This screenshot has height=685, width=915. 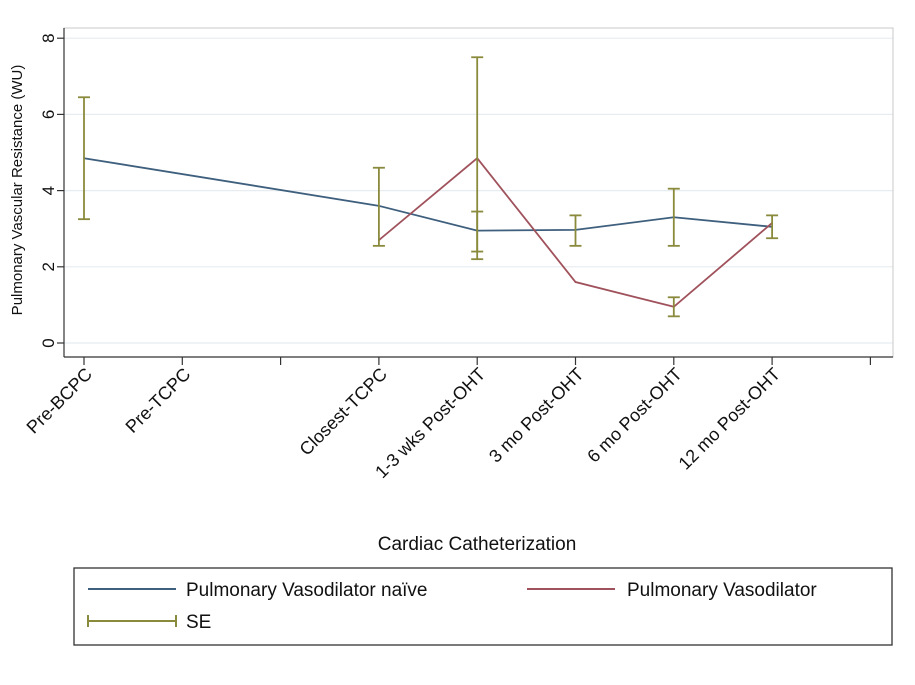 I want to click on legend-box, so click(x=483, y=606).